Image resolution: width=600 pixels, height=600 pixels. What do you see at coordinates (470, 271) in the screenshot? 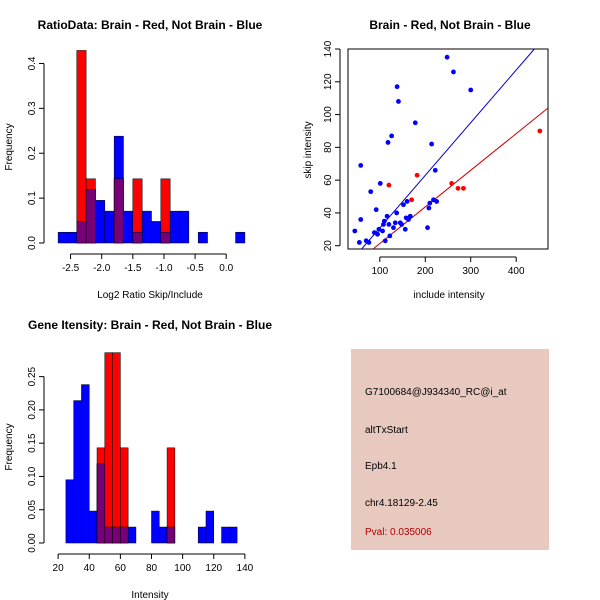
I see `scatter-x-tick-label: 300` at bounding box center [470, 271].